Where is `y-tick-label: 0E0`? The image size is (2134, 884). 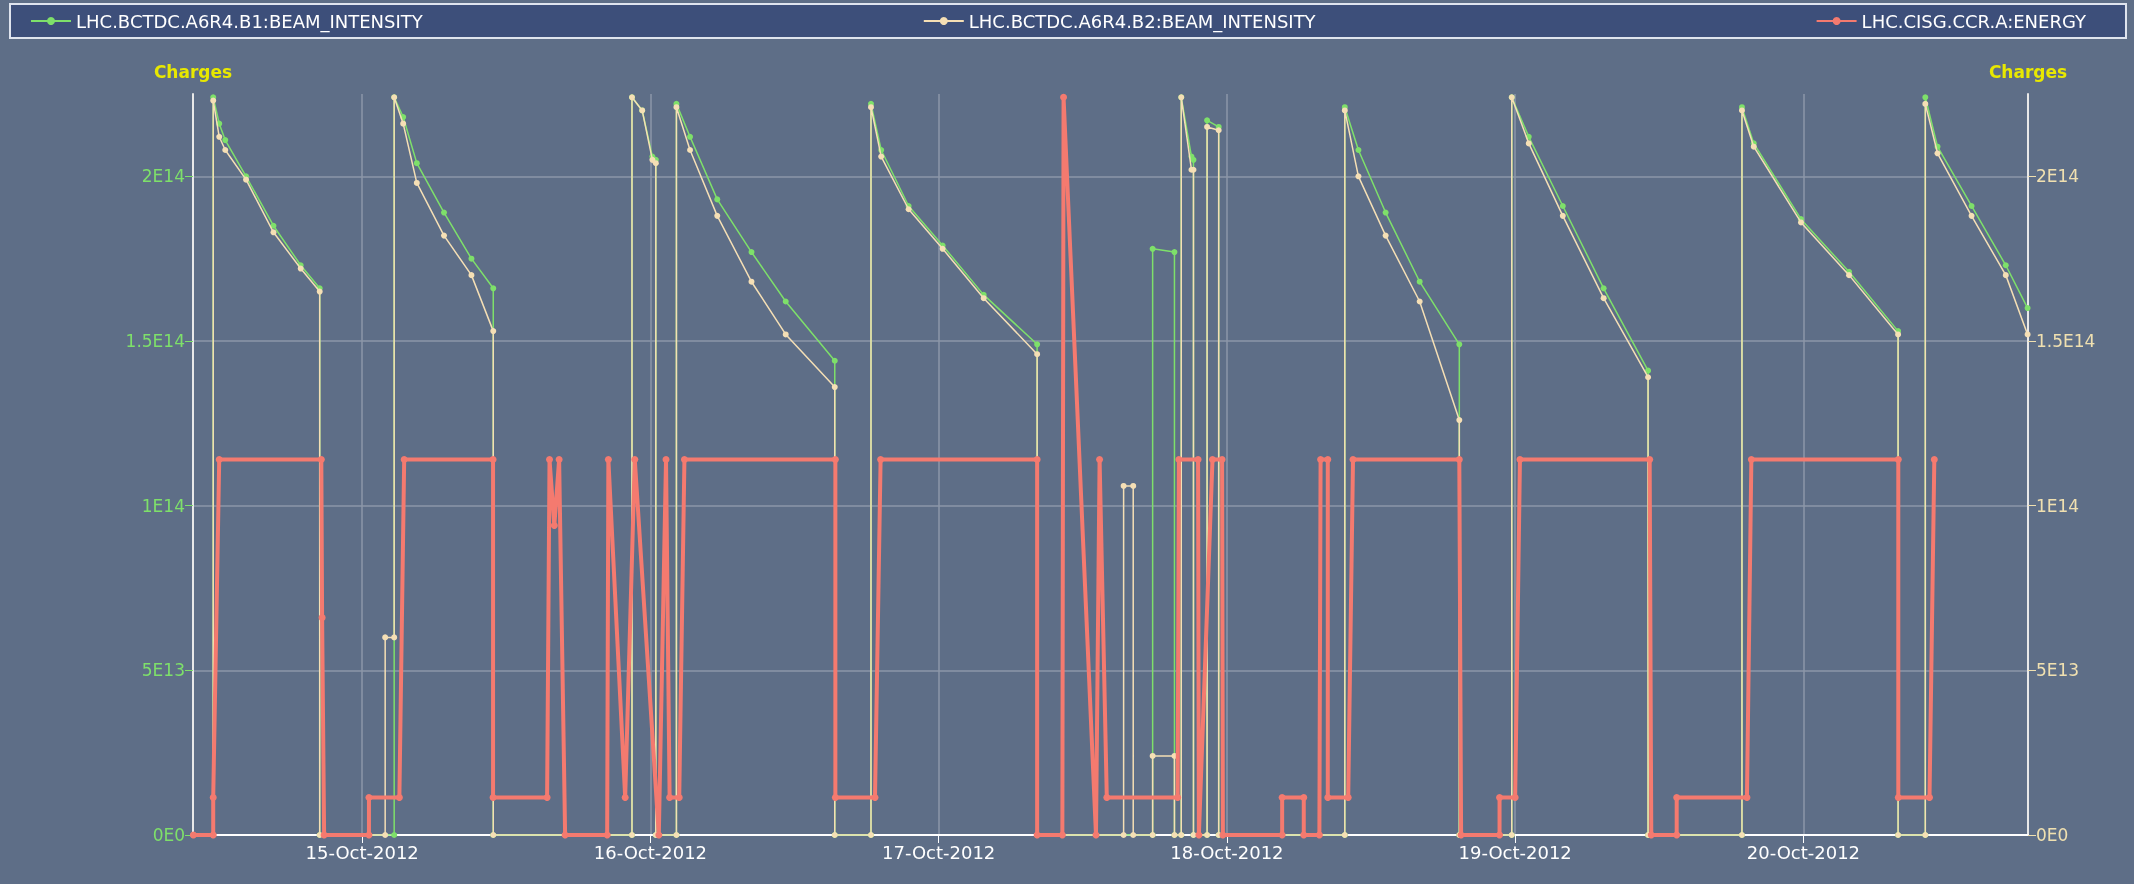 y-tick-label: 0E0 is located at coordinates (168, 835).